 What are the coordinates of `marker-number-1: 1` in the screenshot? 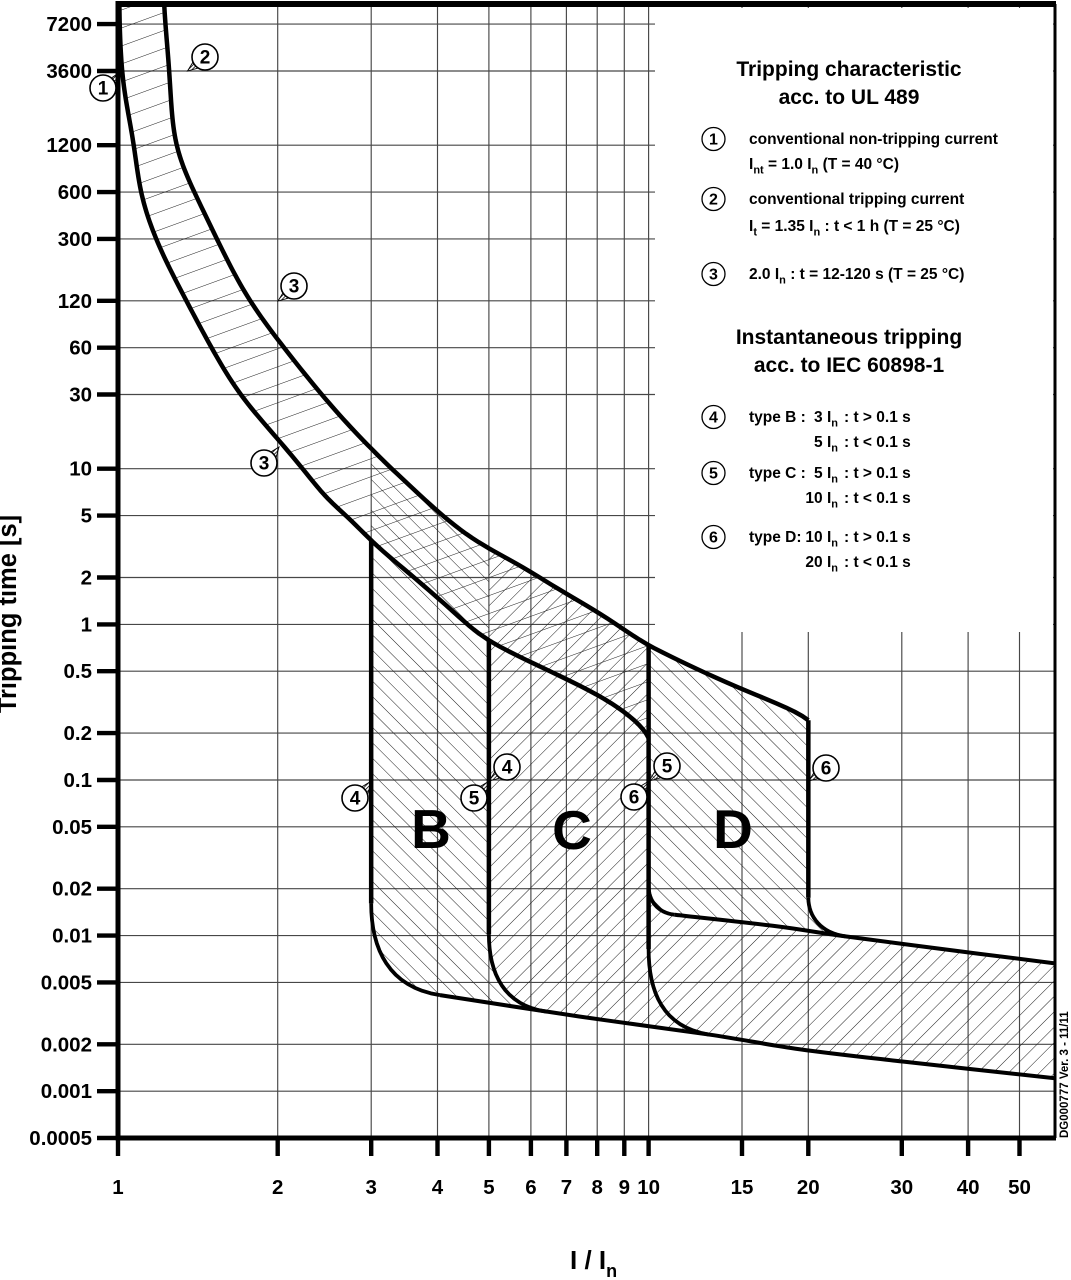 It's located at (103, 89).